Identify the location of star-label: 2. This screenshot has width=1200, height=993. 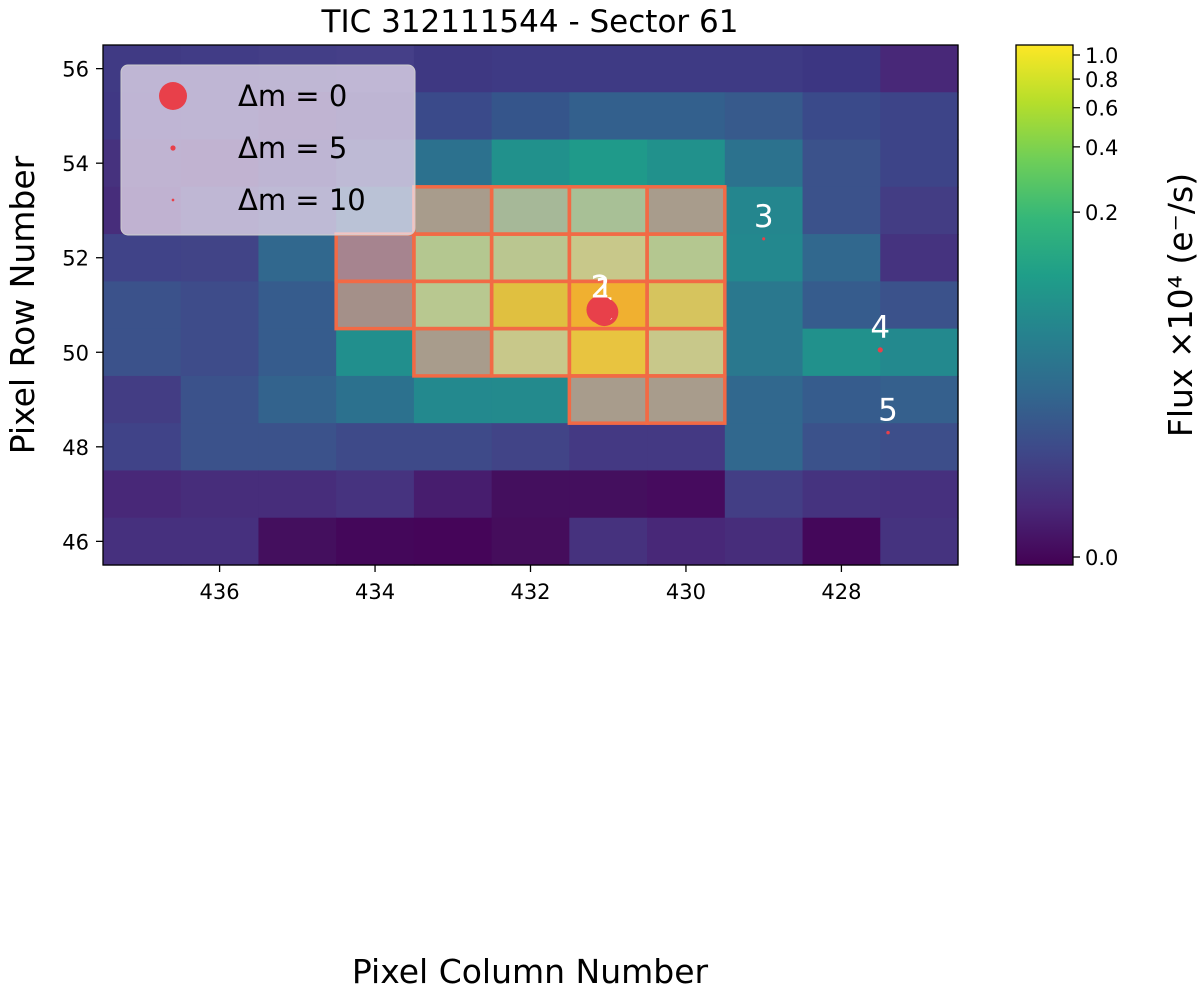
(601, 288).